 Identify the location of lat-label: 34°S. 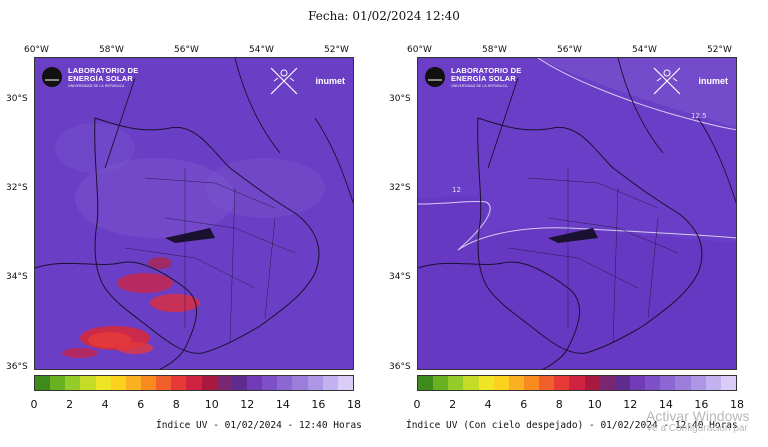
(400, 277).